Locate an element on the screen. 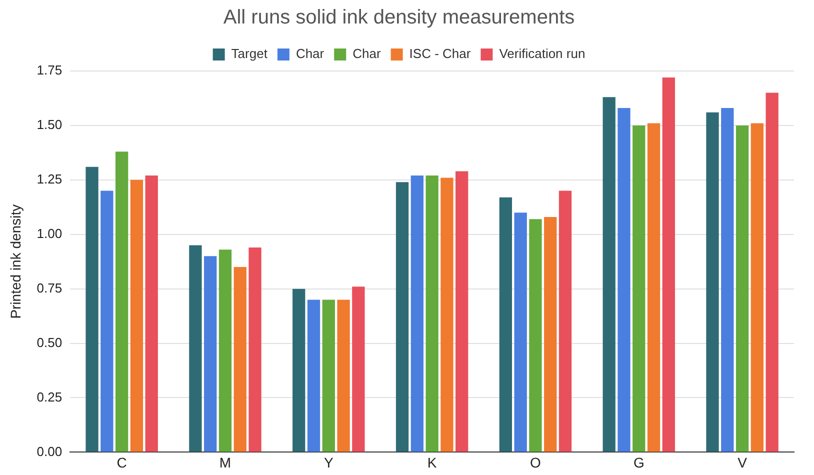  y-tick-label: 1.75 is located at coordinates (49, 70).